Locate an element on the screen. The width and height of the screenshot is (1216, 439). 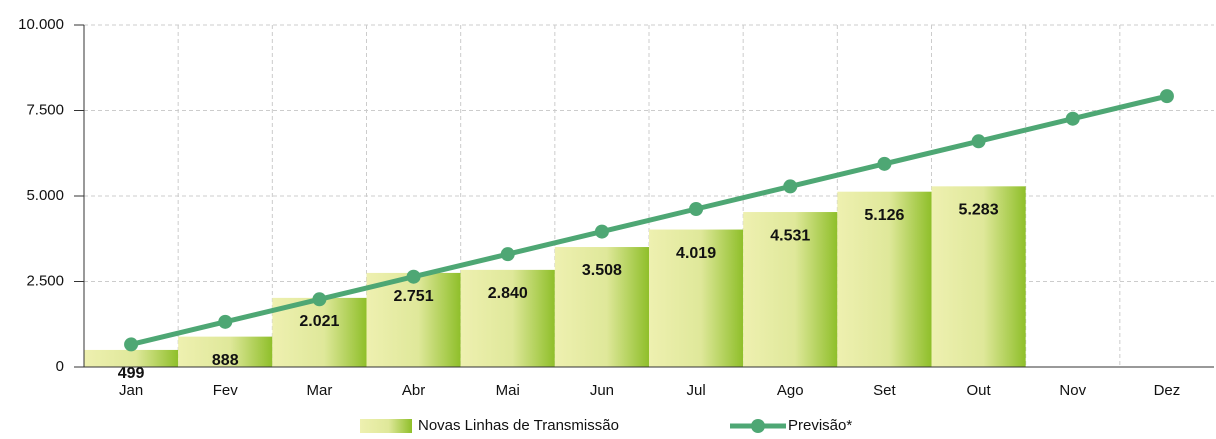
y-tick-label: 10.000 is located at coordinates (41, 24).